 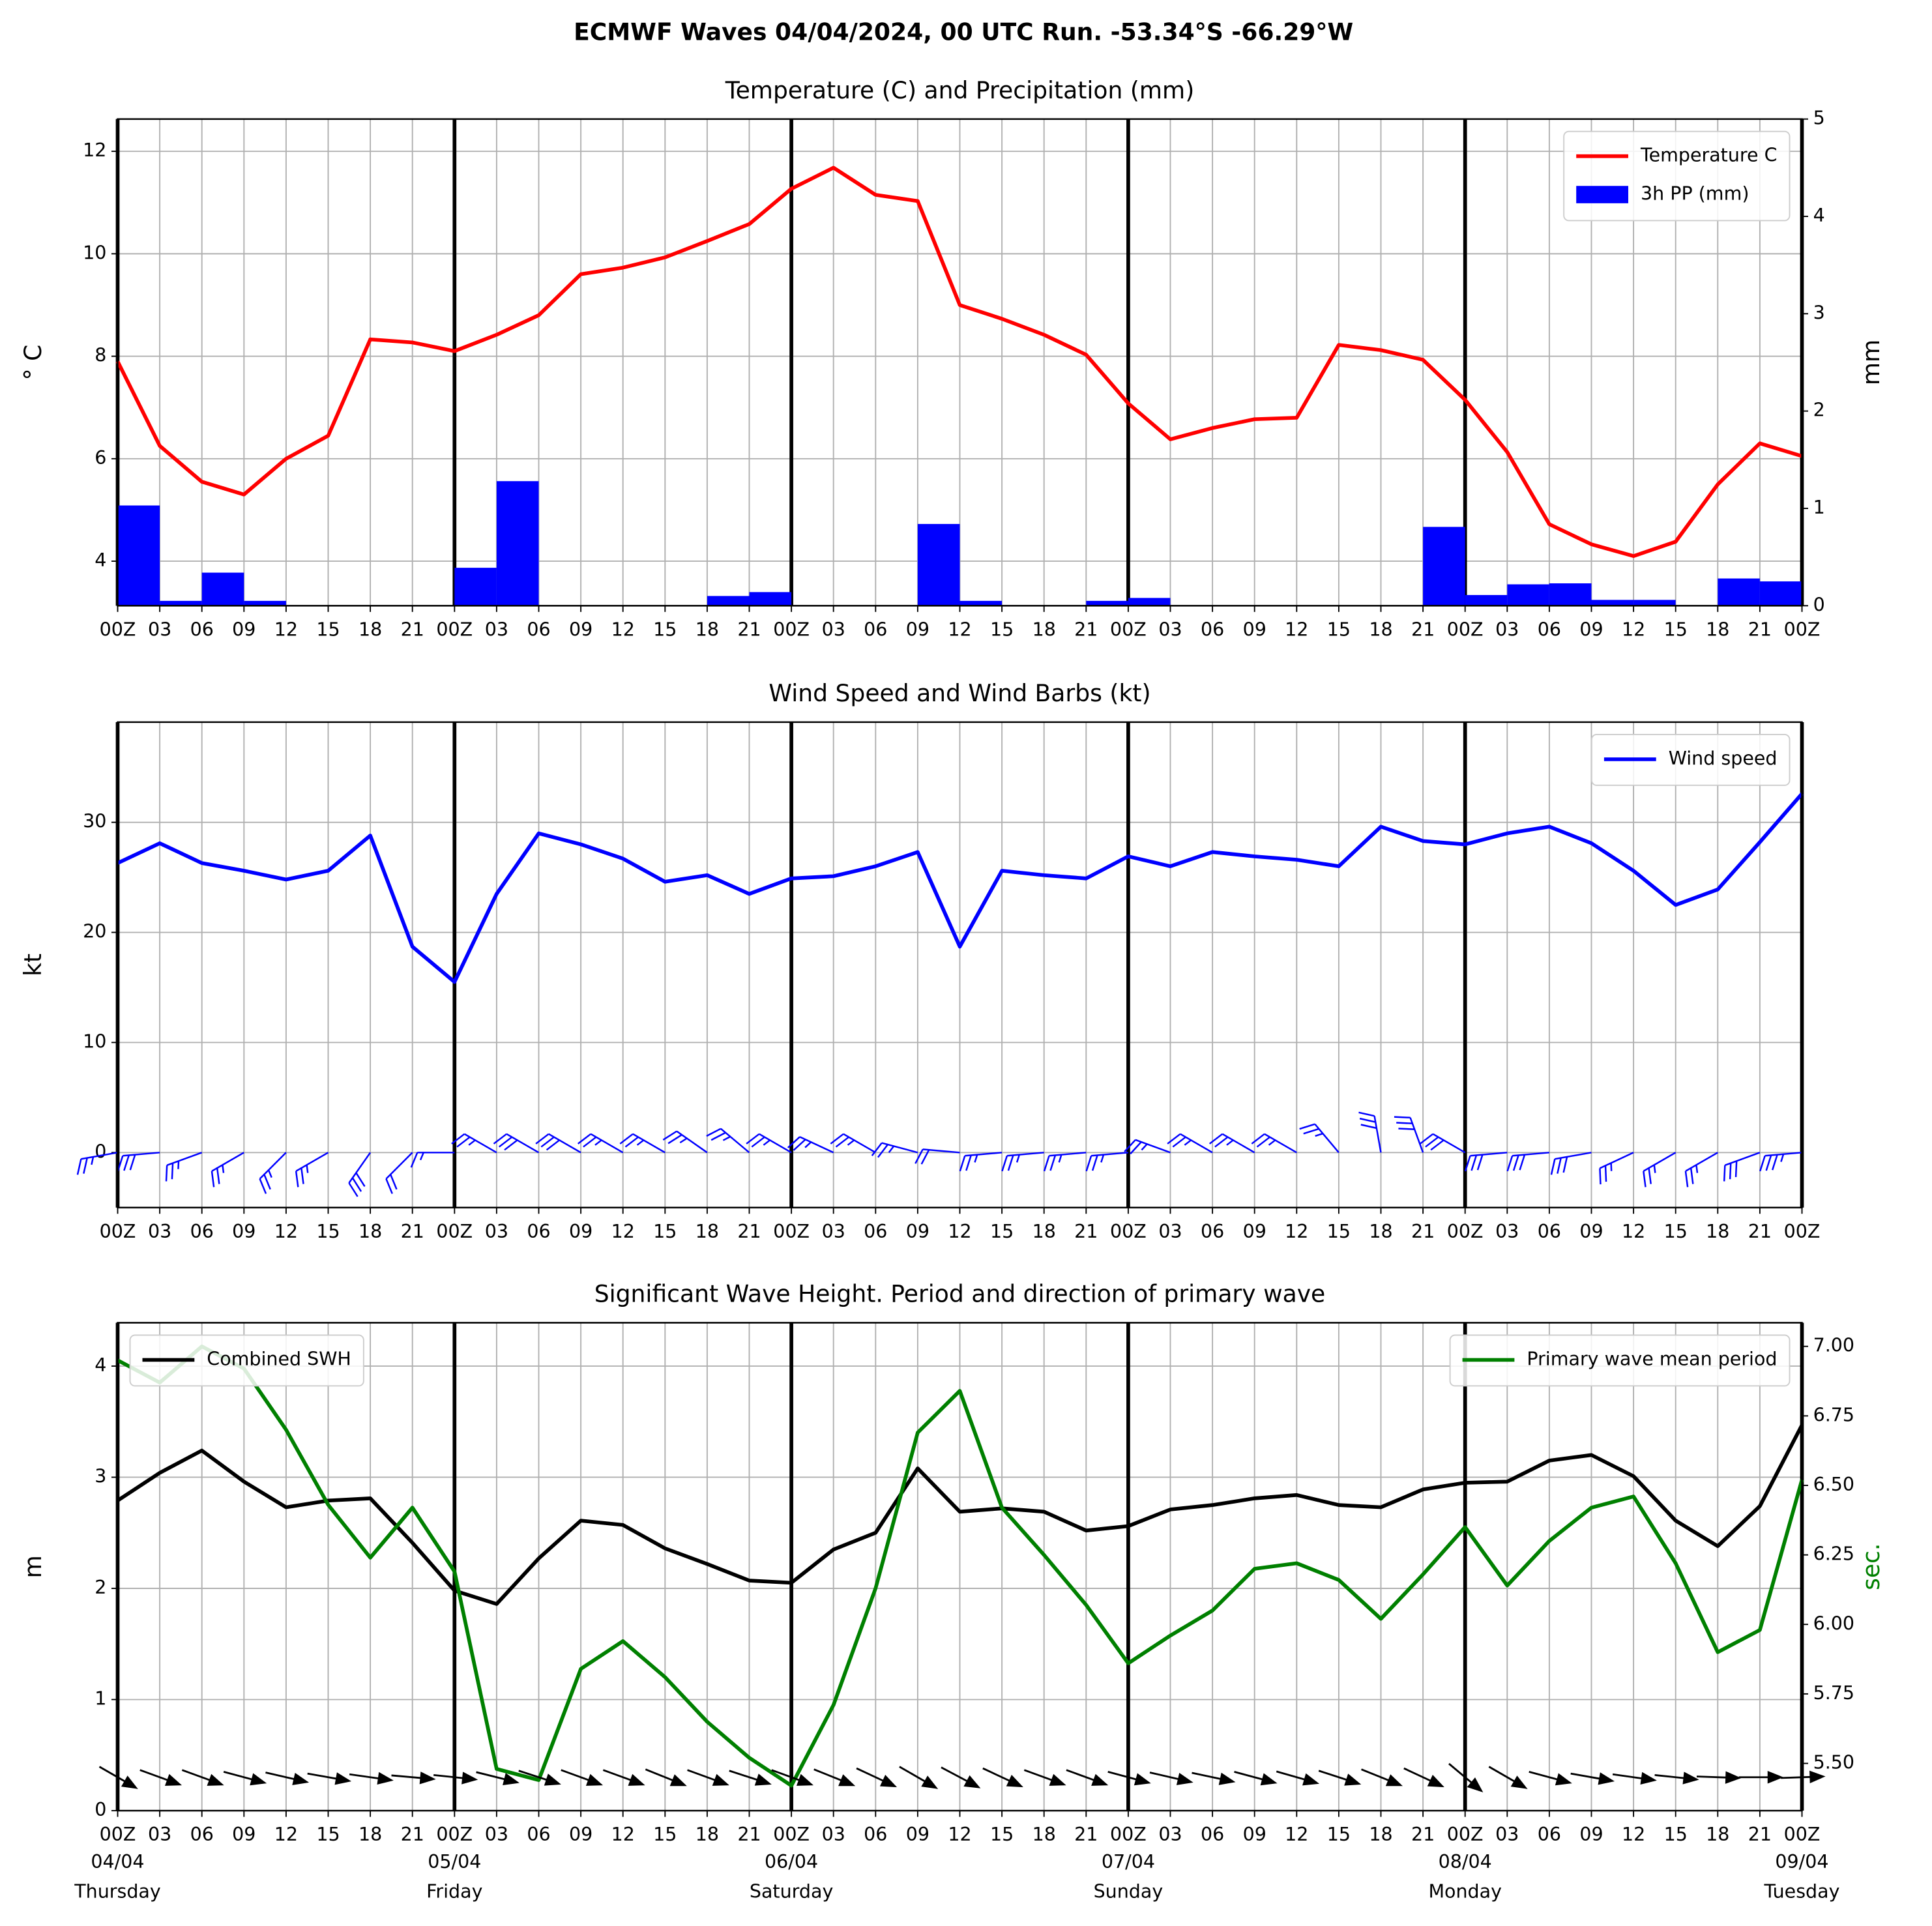 What do you see at coordinates (100, 458) in the screenshot?
I see `y-tick-label: 6` at bounding box center [100, 458].